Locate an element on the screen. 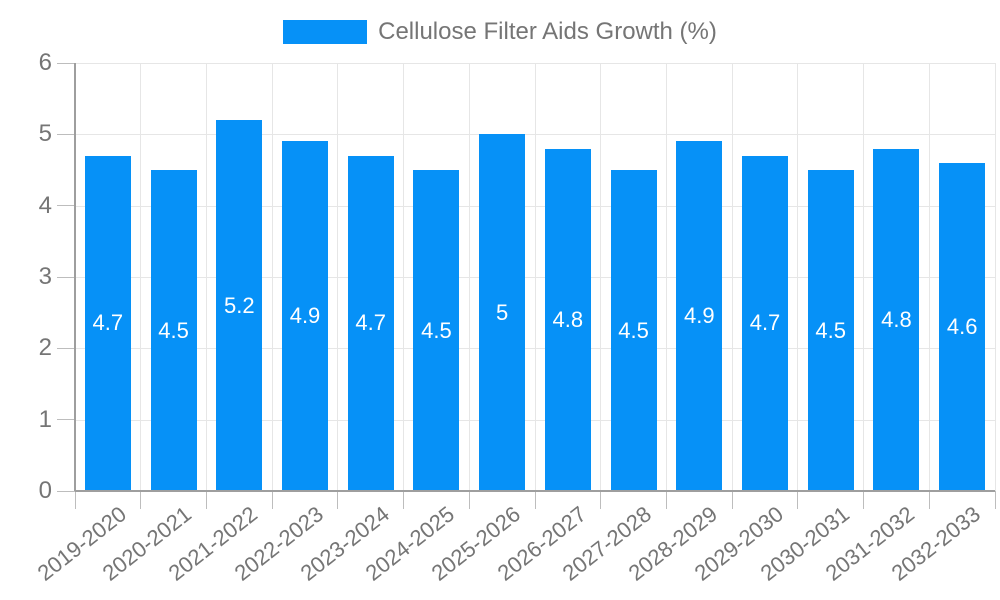  bar: 5 is located at coordinates (502, 312).